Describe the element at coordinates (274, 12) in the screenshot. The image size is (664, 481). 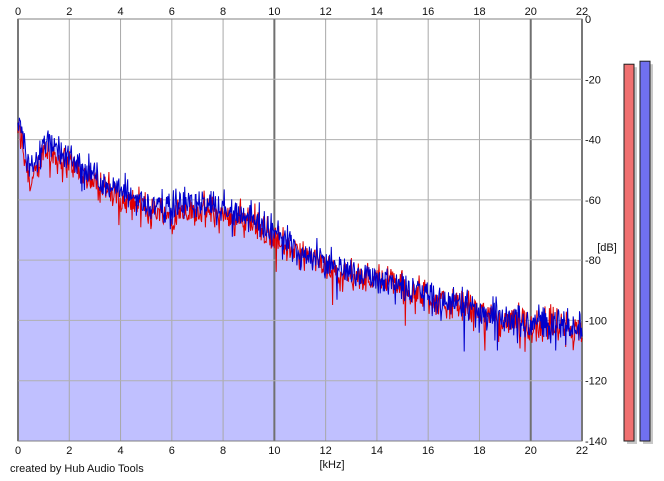
I see `x-tick-label-top: 10` at that location.